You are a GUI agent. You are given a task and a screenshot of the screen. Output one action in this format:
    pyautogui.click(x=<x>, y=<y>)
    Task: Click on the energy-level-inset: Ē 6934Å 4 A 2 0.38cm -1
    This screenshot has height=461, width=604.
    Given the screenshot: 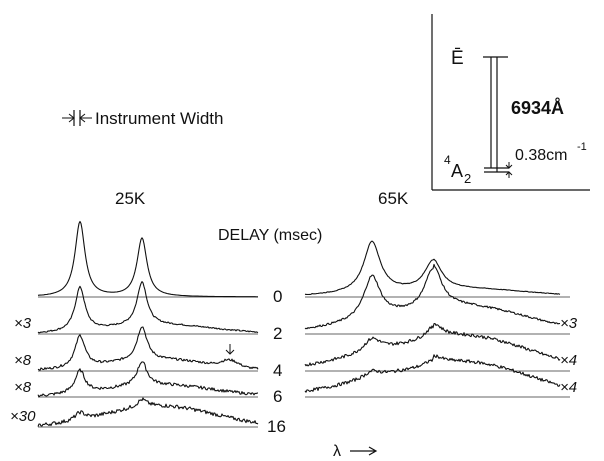 What is the action you would take?
    pyautogui.click(x=510, y=102)
    